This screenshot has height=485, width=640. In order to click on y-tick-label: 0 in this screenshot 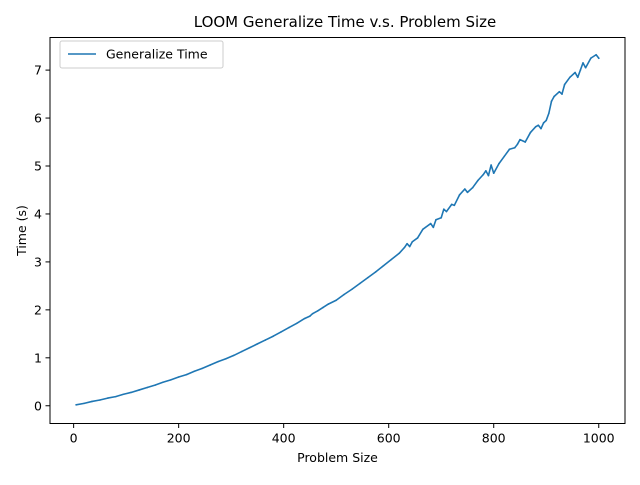, I will do `click(38, 405)`.